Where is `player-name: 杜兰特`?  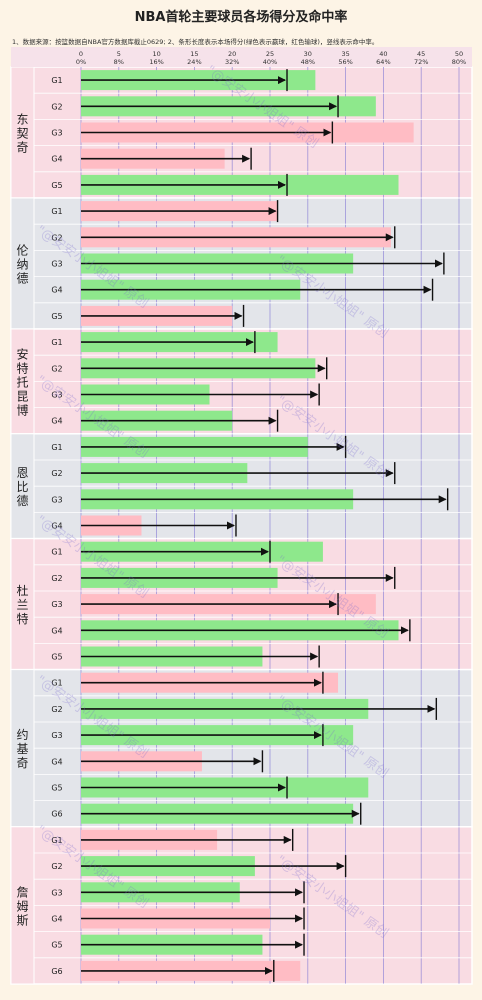
player-name: 杜兰特 is located at coordinates (22, 604).